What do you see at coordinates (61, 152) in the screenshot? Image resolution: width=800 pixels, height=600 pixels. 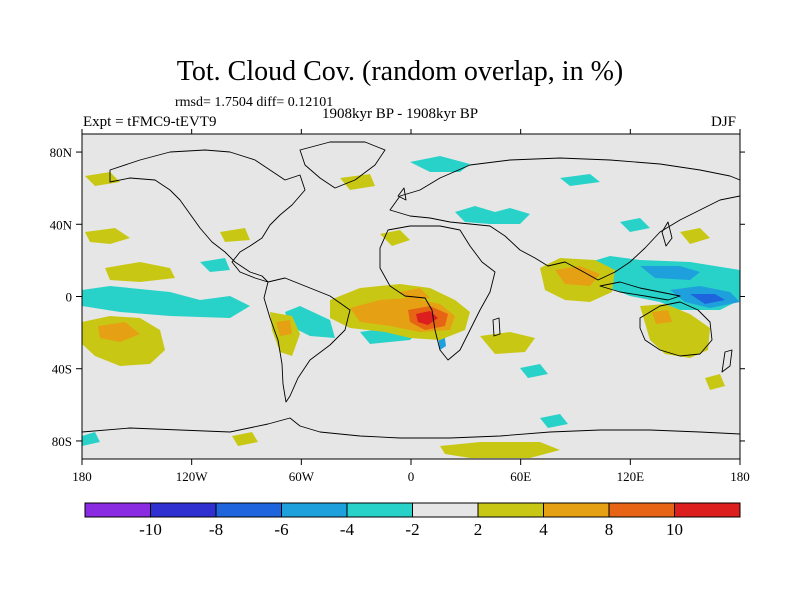 I see `lat-tick-label: 80N` at bounding box center [61, 152].